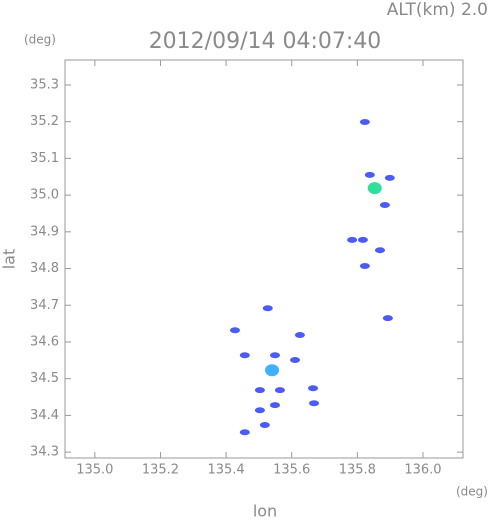 Image resolution: width=491 pixels, height=525 pixels. I want to click on x-tick-label: 135.8, so click(357, 470).